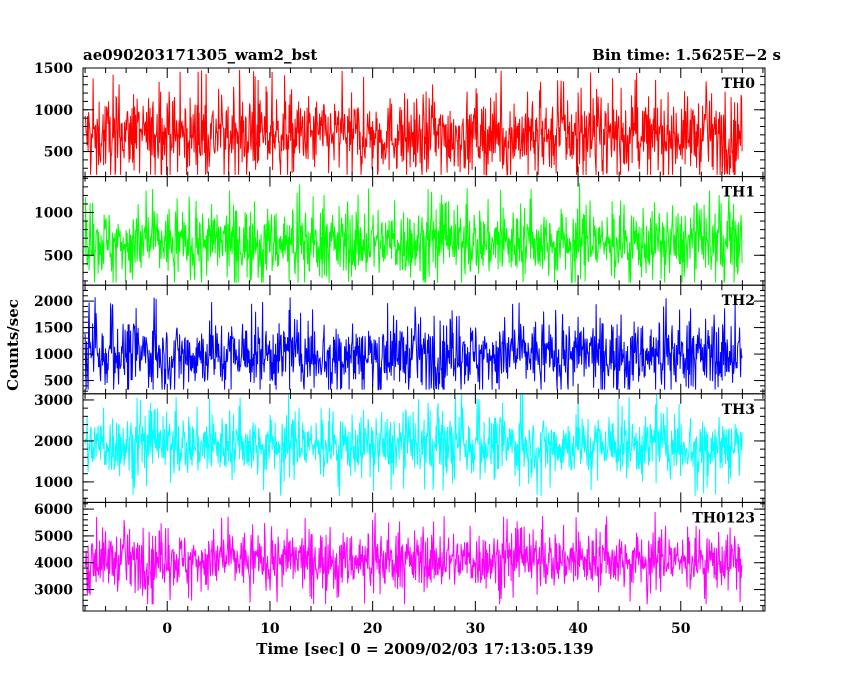 This screenshot has width=850, height=680. Describe the element at coordinates (270, 629) in the screenshot. I see `x-tick-label: 10` at that location.